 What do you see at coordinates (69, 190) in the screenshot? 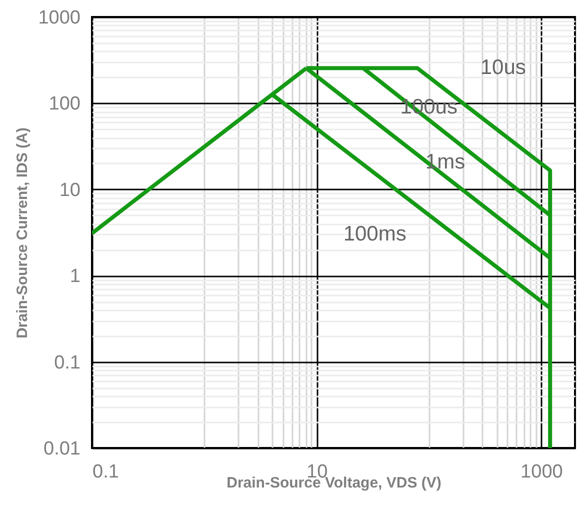
I see `y-tick-label: 10` at bounding box center [69, 190].